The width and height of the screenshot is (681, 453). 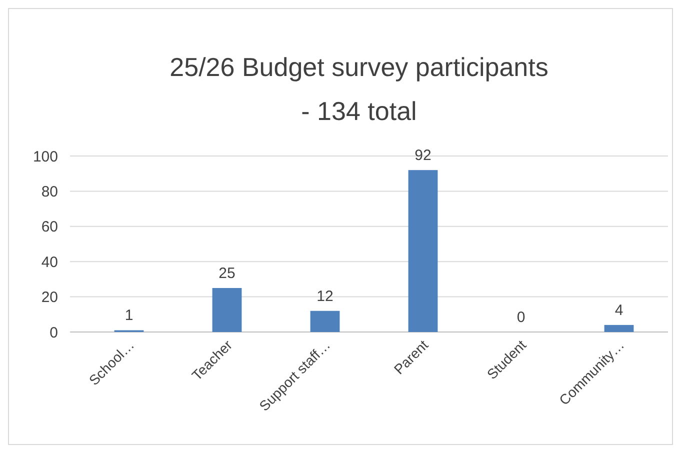 I want to click on data-label: 0, so click(x=521, y=317).